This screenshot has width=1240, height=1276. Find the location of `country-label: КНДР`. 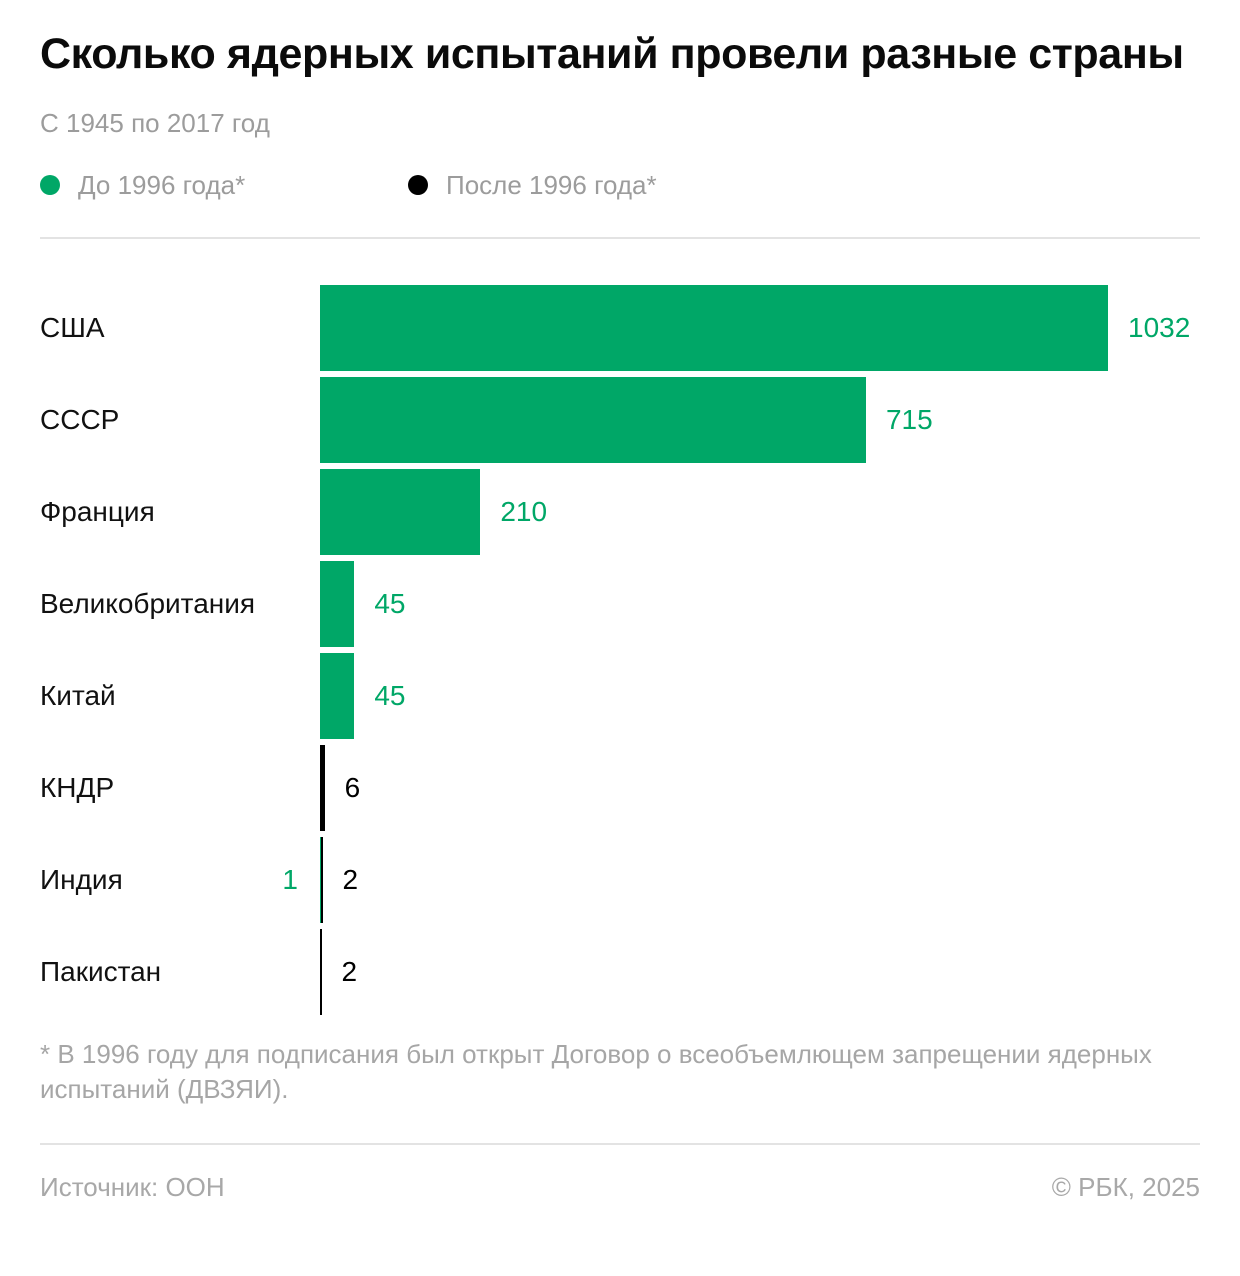

country-label: КНДР is located at coordinates (77, 787).